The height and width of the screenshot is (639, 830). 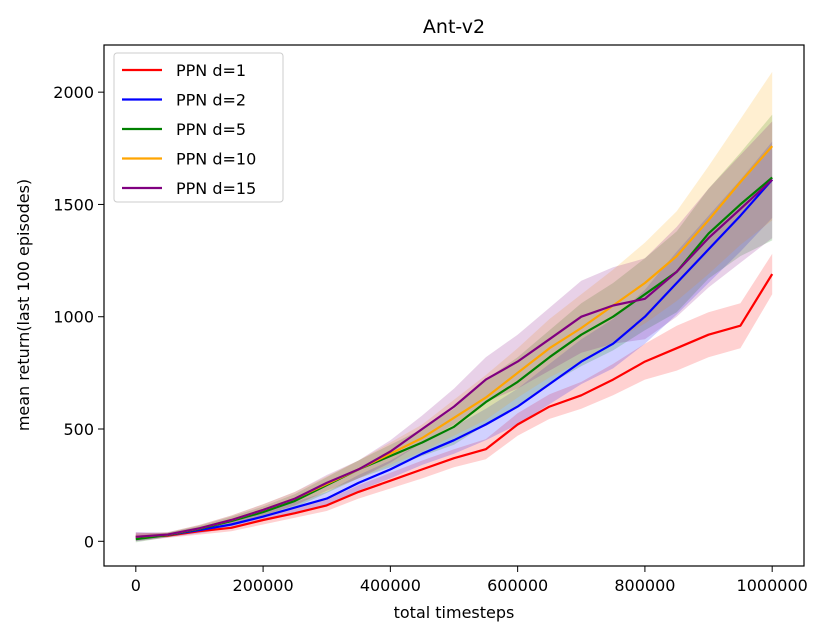 What do you see at coordinates (390, 585) in the screenshot?
I see `x-tick-label: 400000` at bounding box center [390, 585].